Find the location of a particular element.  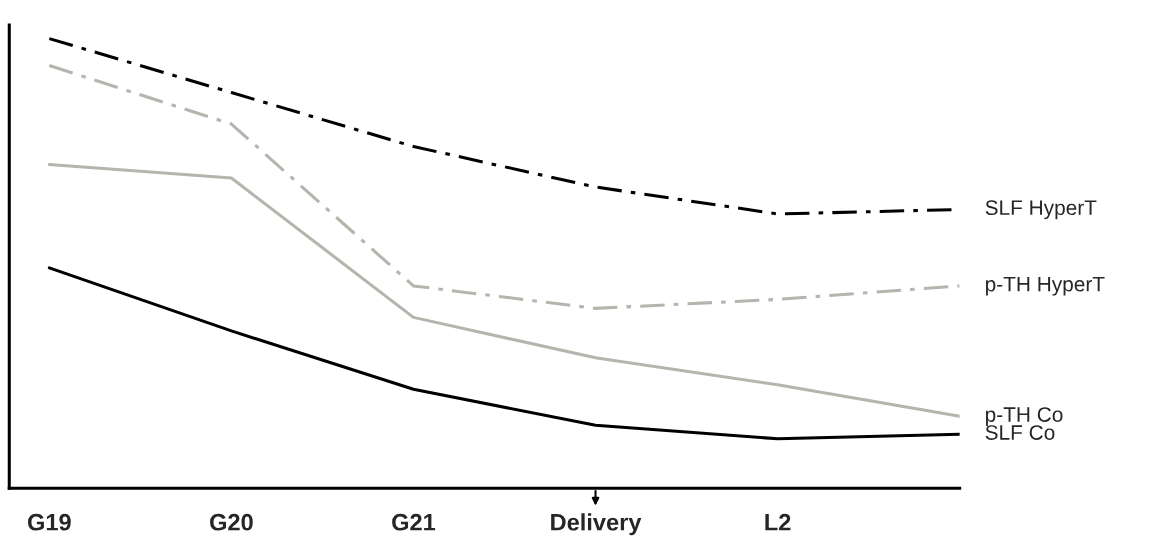

series-label: p-TH HyperT is located at coordinates (1045, 286).